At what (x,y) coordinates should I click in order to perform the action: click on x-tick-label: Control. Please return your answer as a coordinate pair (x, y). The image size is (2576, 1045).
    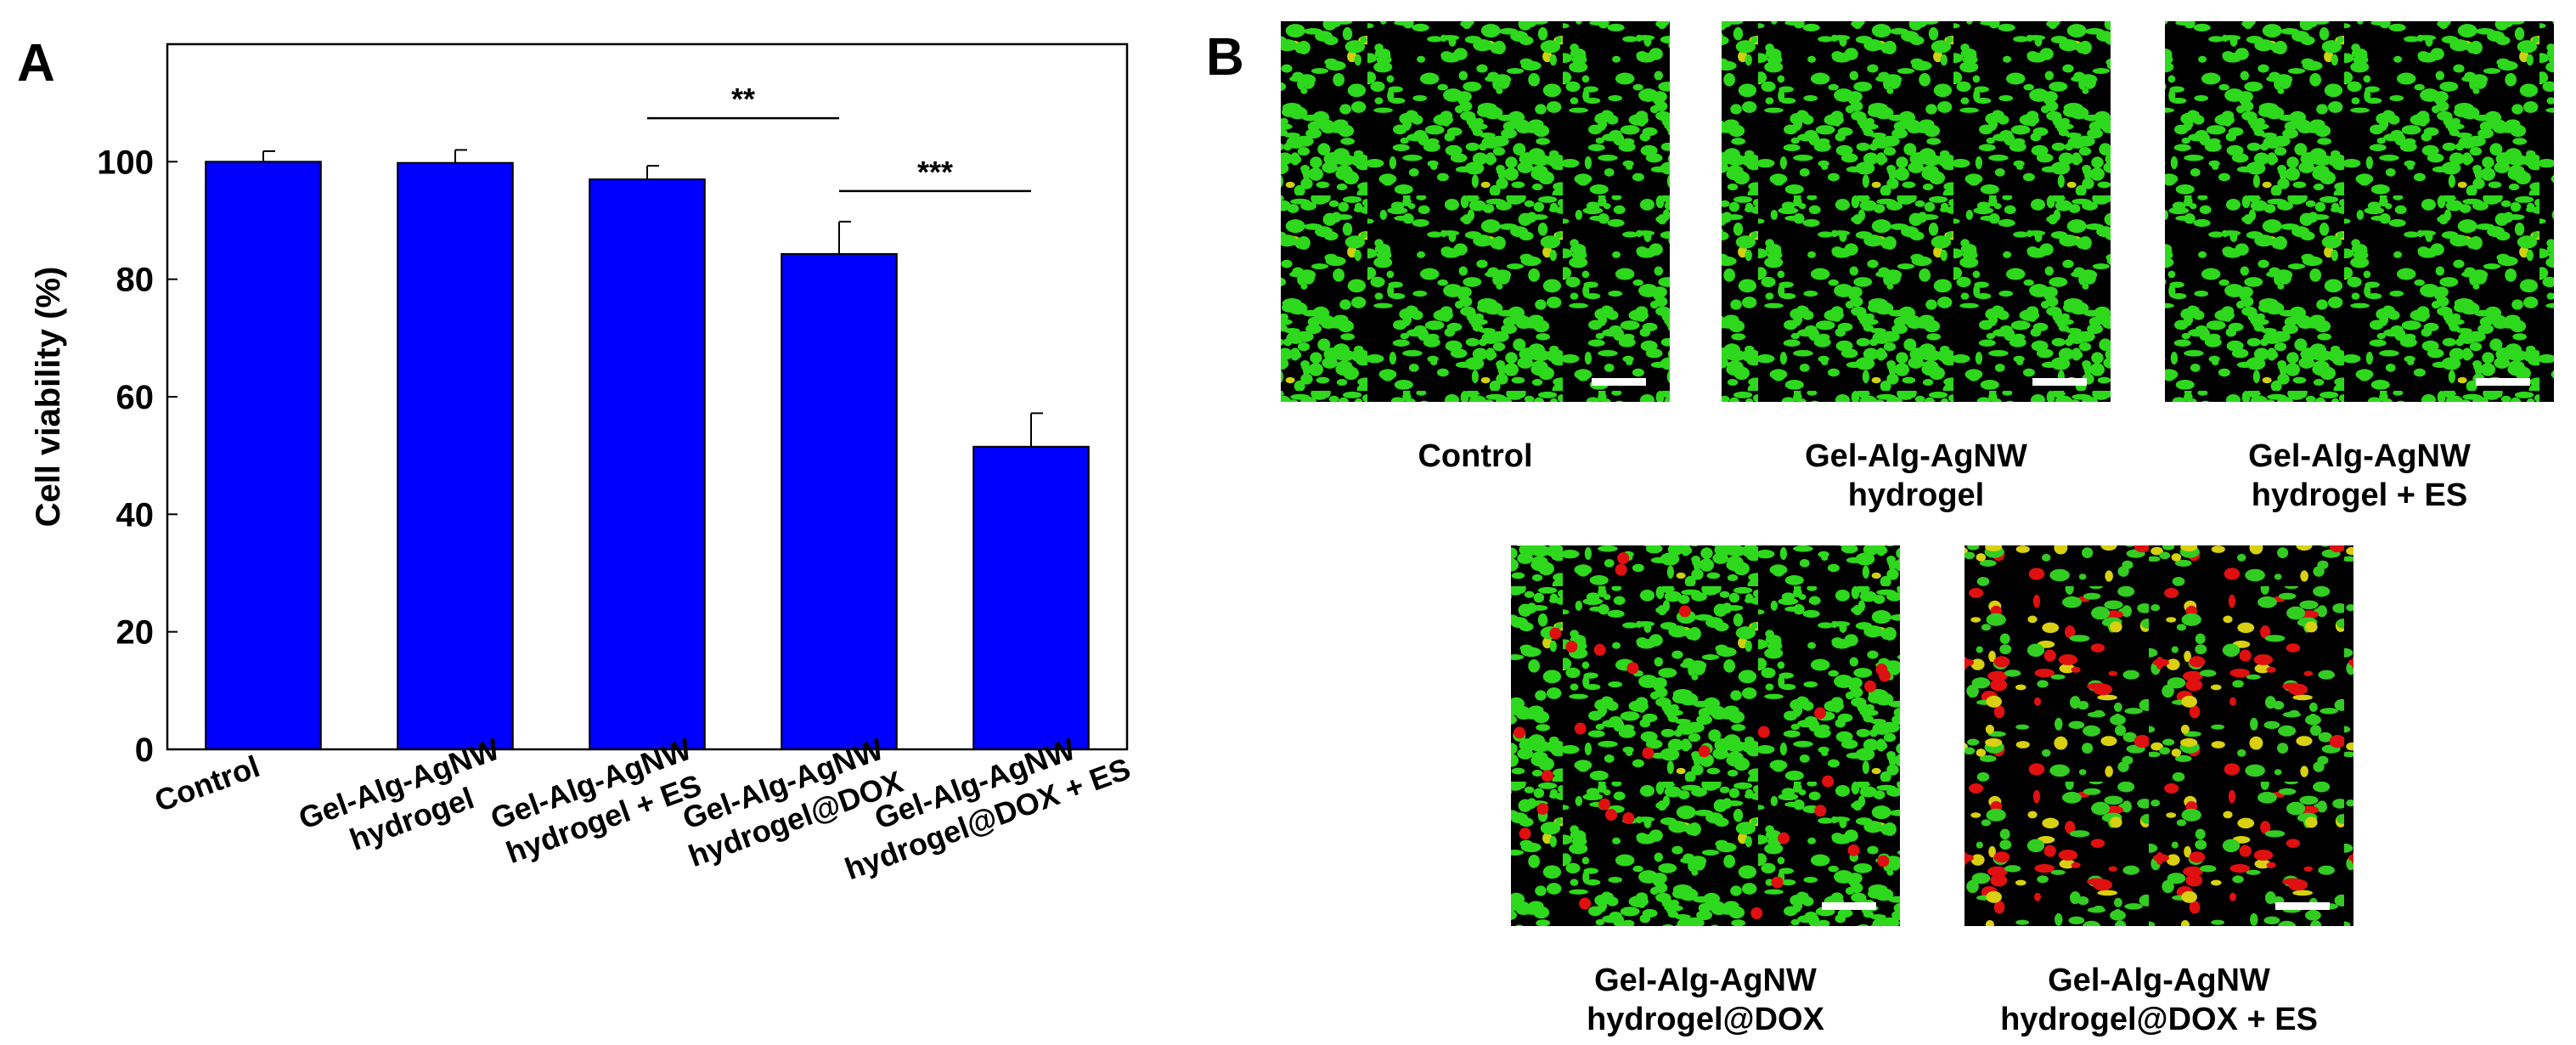
    Looking at the image, I should click on (207, 783).